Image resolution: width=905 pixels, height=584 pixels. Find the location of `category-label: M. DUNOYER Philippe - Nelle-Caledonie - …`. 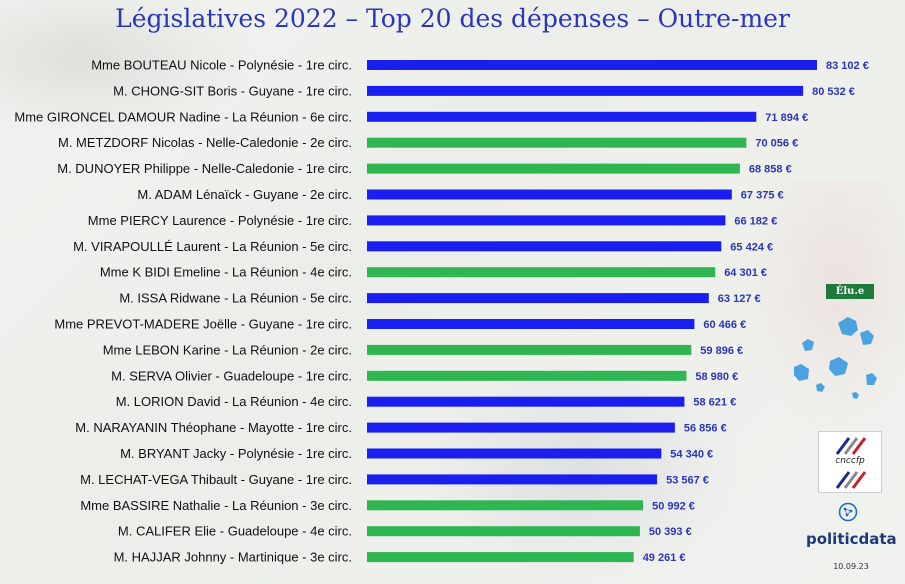

category-label: M. DUNOYER Philippe - Nelle-Caledonie - … is located at coordinates (204, 168).